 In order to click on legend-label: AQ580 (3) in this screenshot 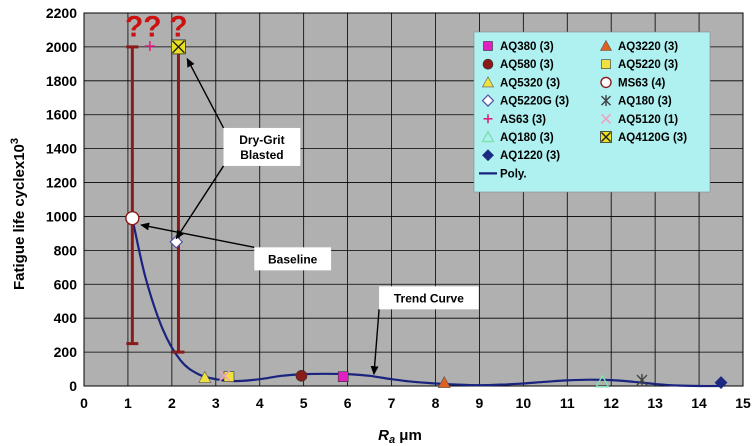, I will do `click(527, 65)`.